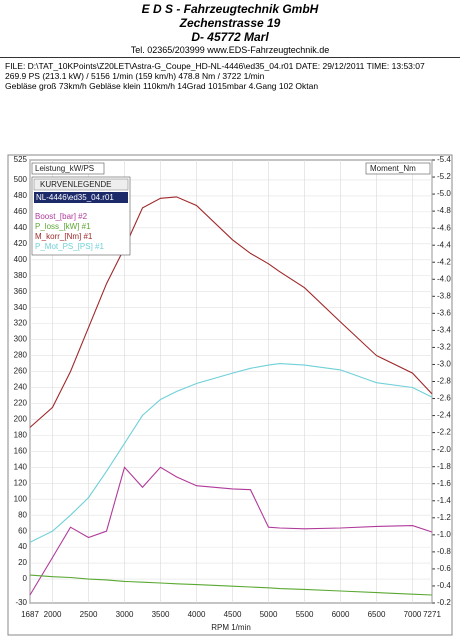  I want to click on y2-axis-label: Moment_Nm, so click(393, 168).